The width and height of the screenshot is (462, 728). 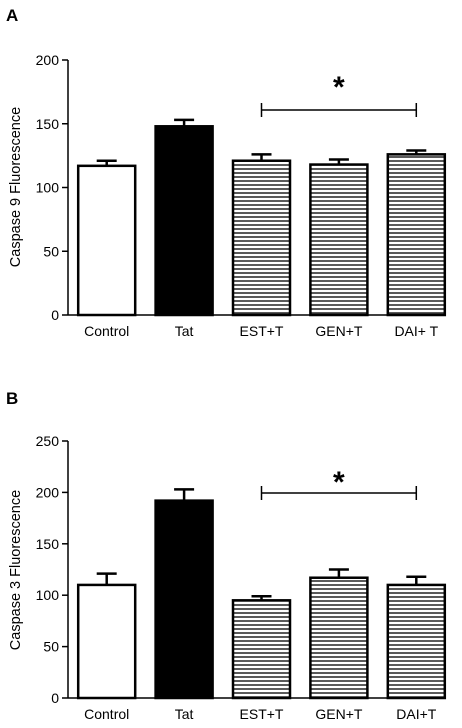 What do you see at coordinates (12, 398) in the screenshot?
I see `panel-label: B` at bounding box center [12, 398].